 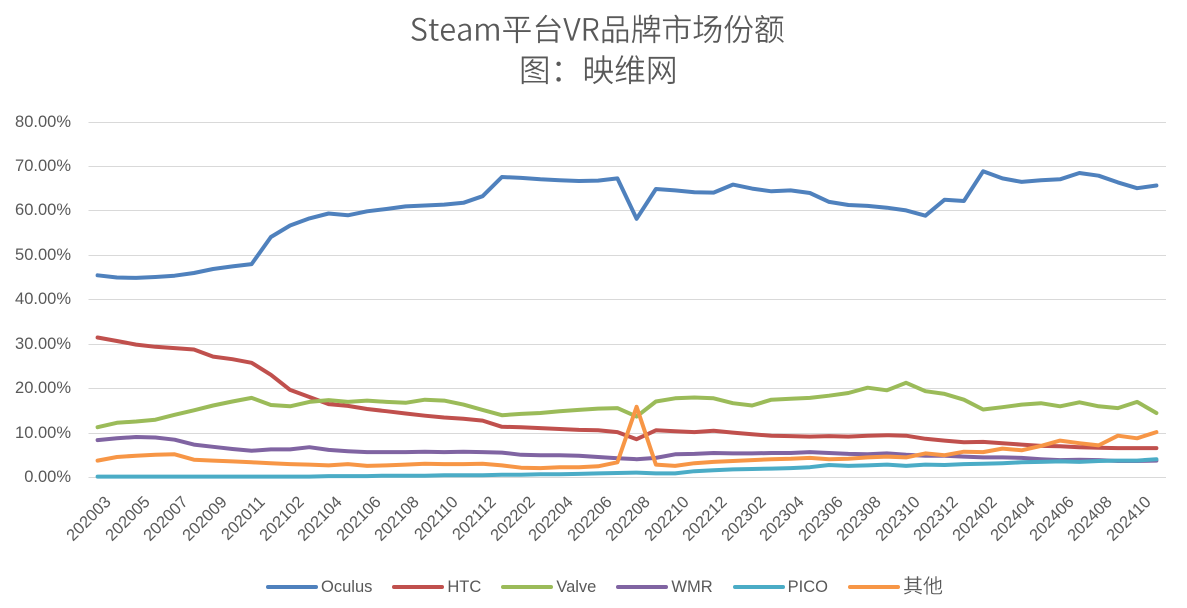 I want to click on y-axis-label: 80.00%, so click(x=43, y=121).